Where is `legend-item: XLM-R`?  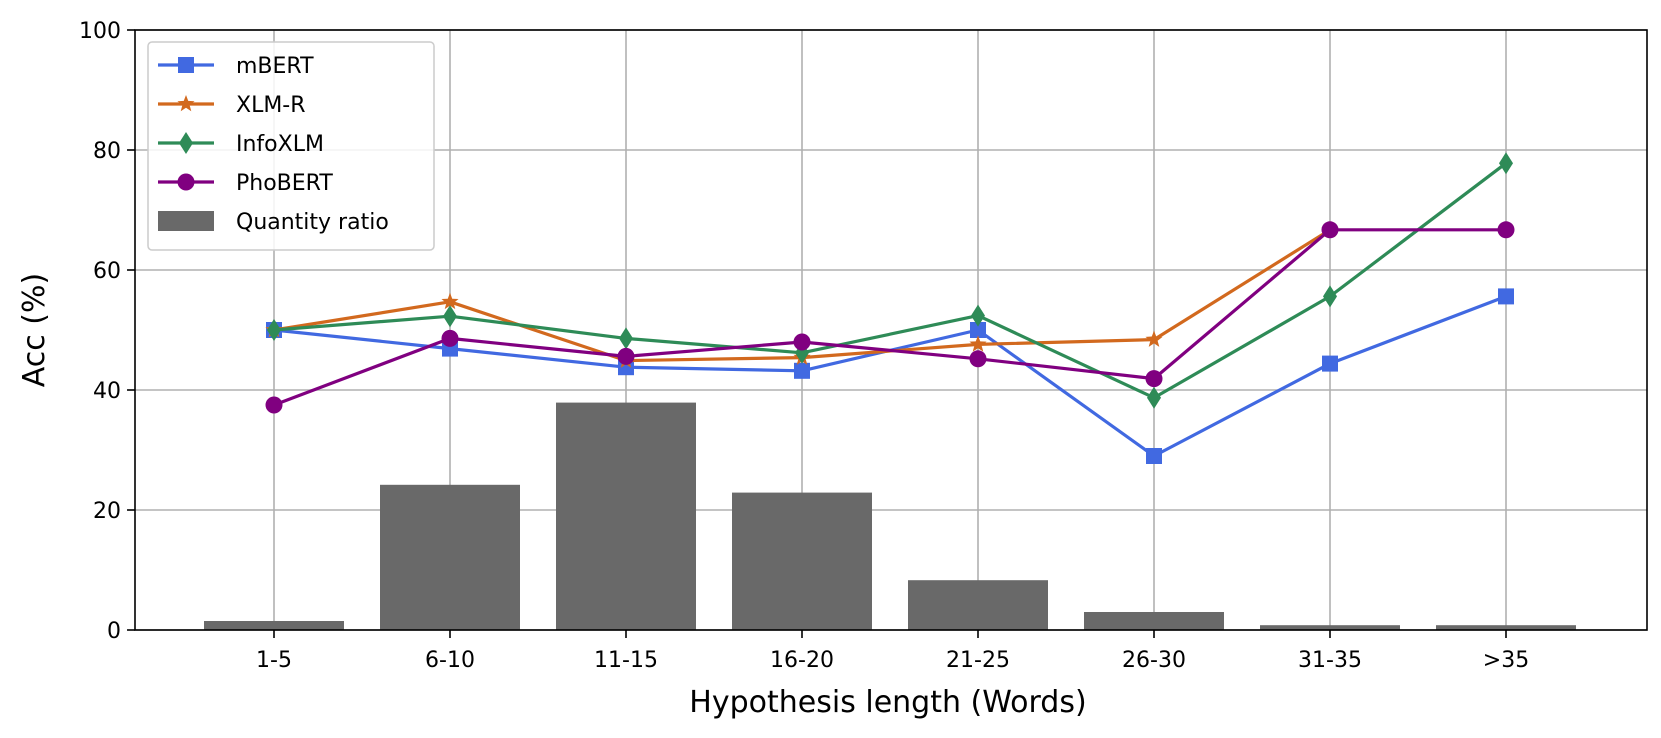
legend-item: XLM-R is located at coordinates (232, 105).